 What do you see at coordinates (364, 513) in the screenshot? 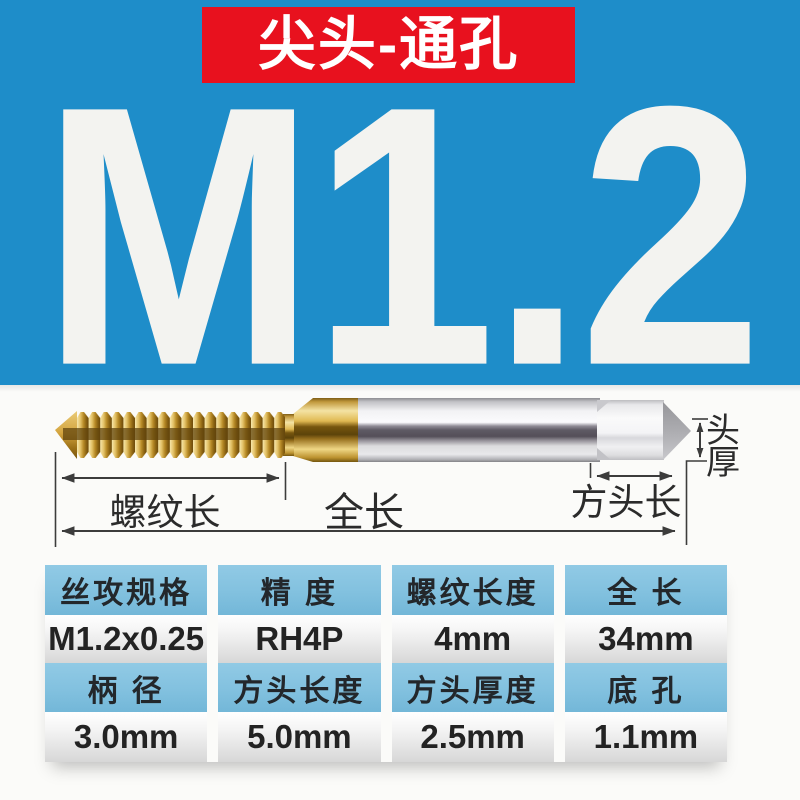
I see `total-length-label: 全长` at bounding box center [364, 513].